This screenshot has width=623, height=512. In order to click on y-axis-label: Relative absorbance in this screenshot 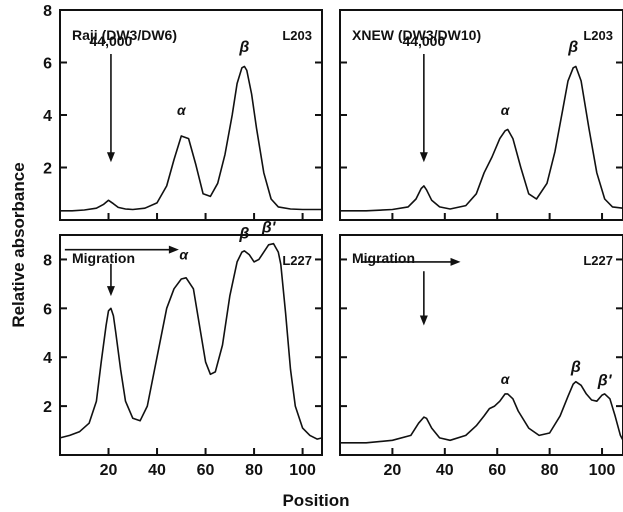, I will do `click(18, 244)`.